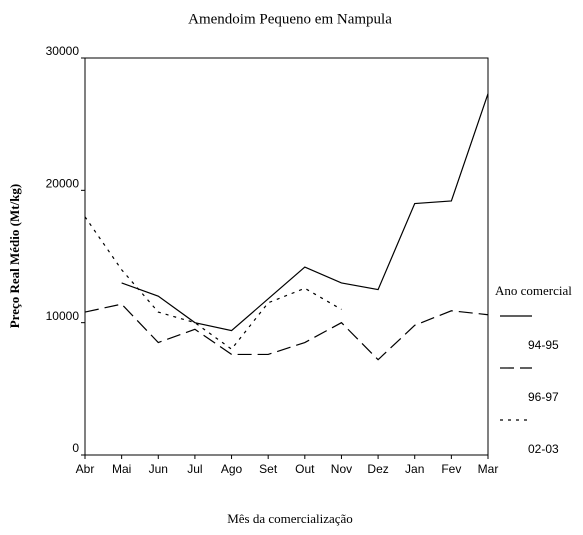 This screenshot has width=583, height=535. I want to click on x-tick-label: Jun, so click(158, 469).